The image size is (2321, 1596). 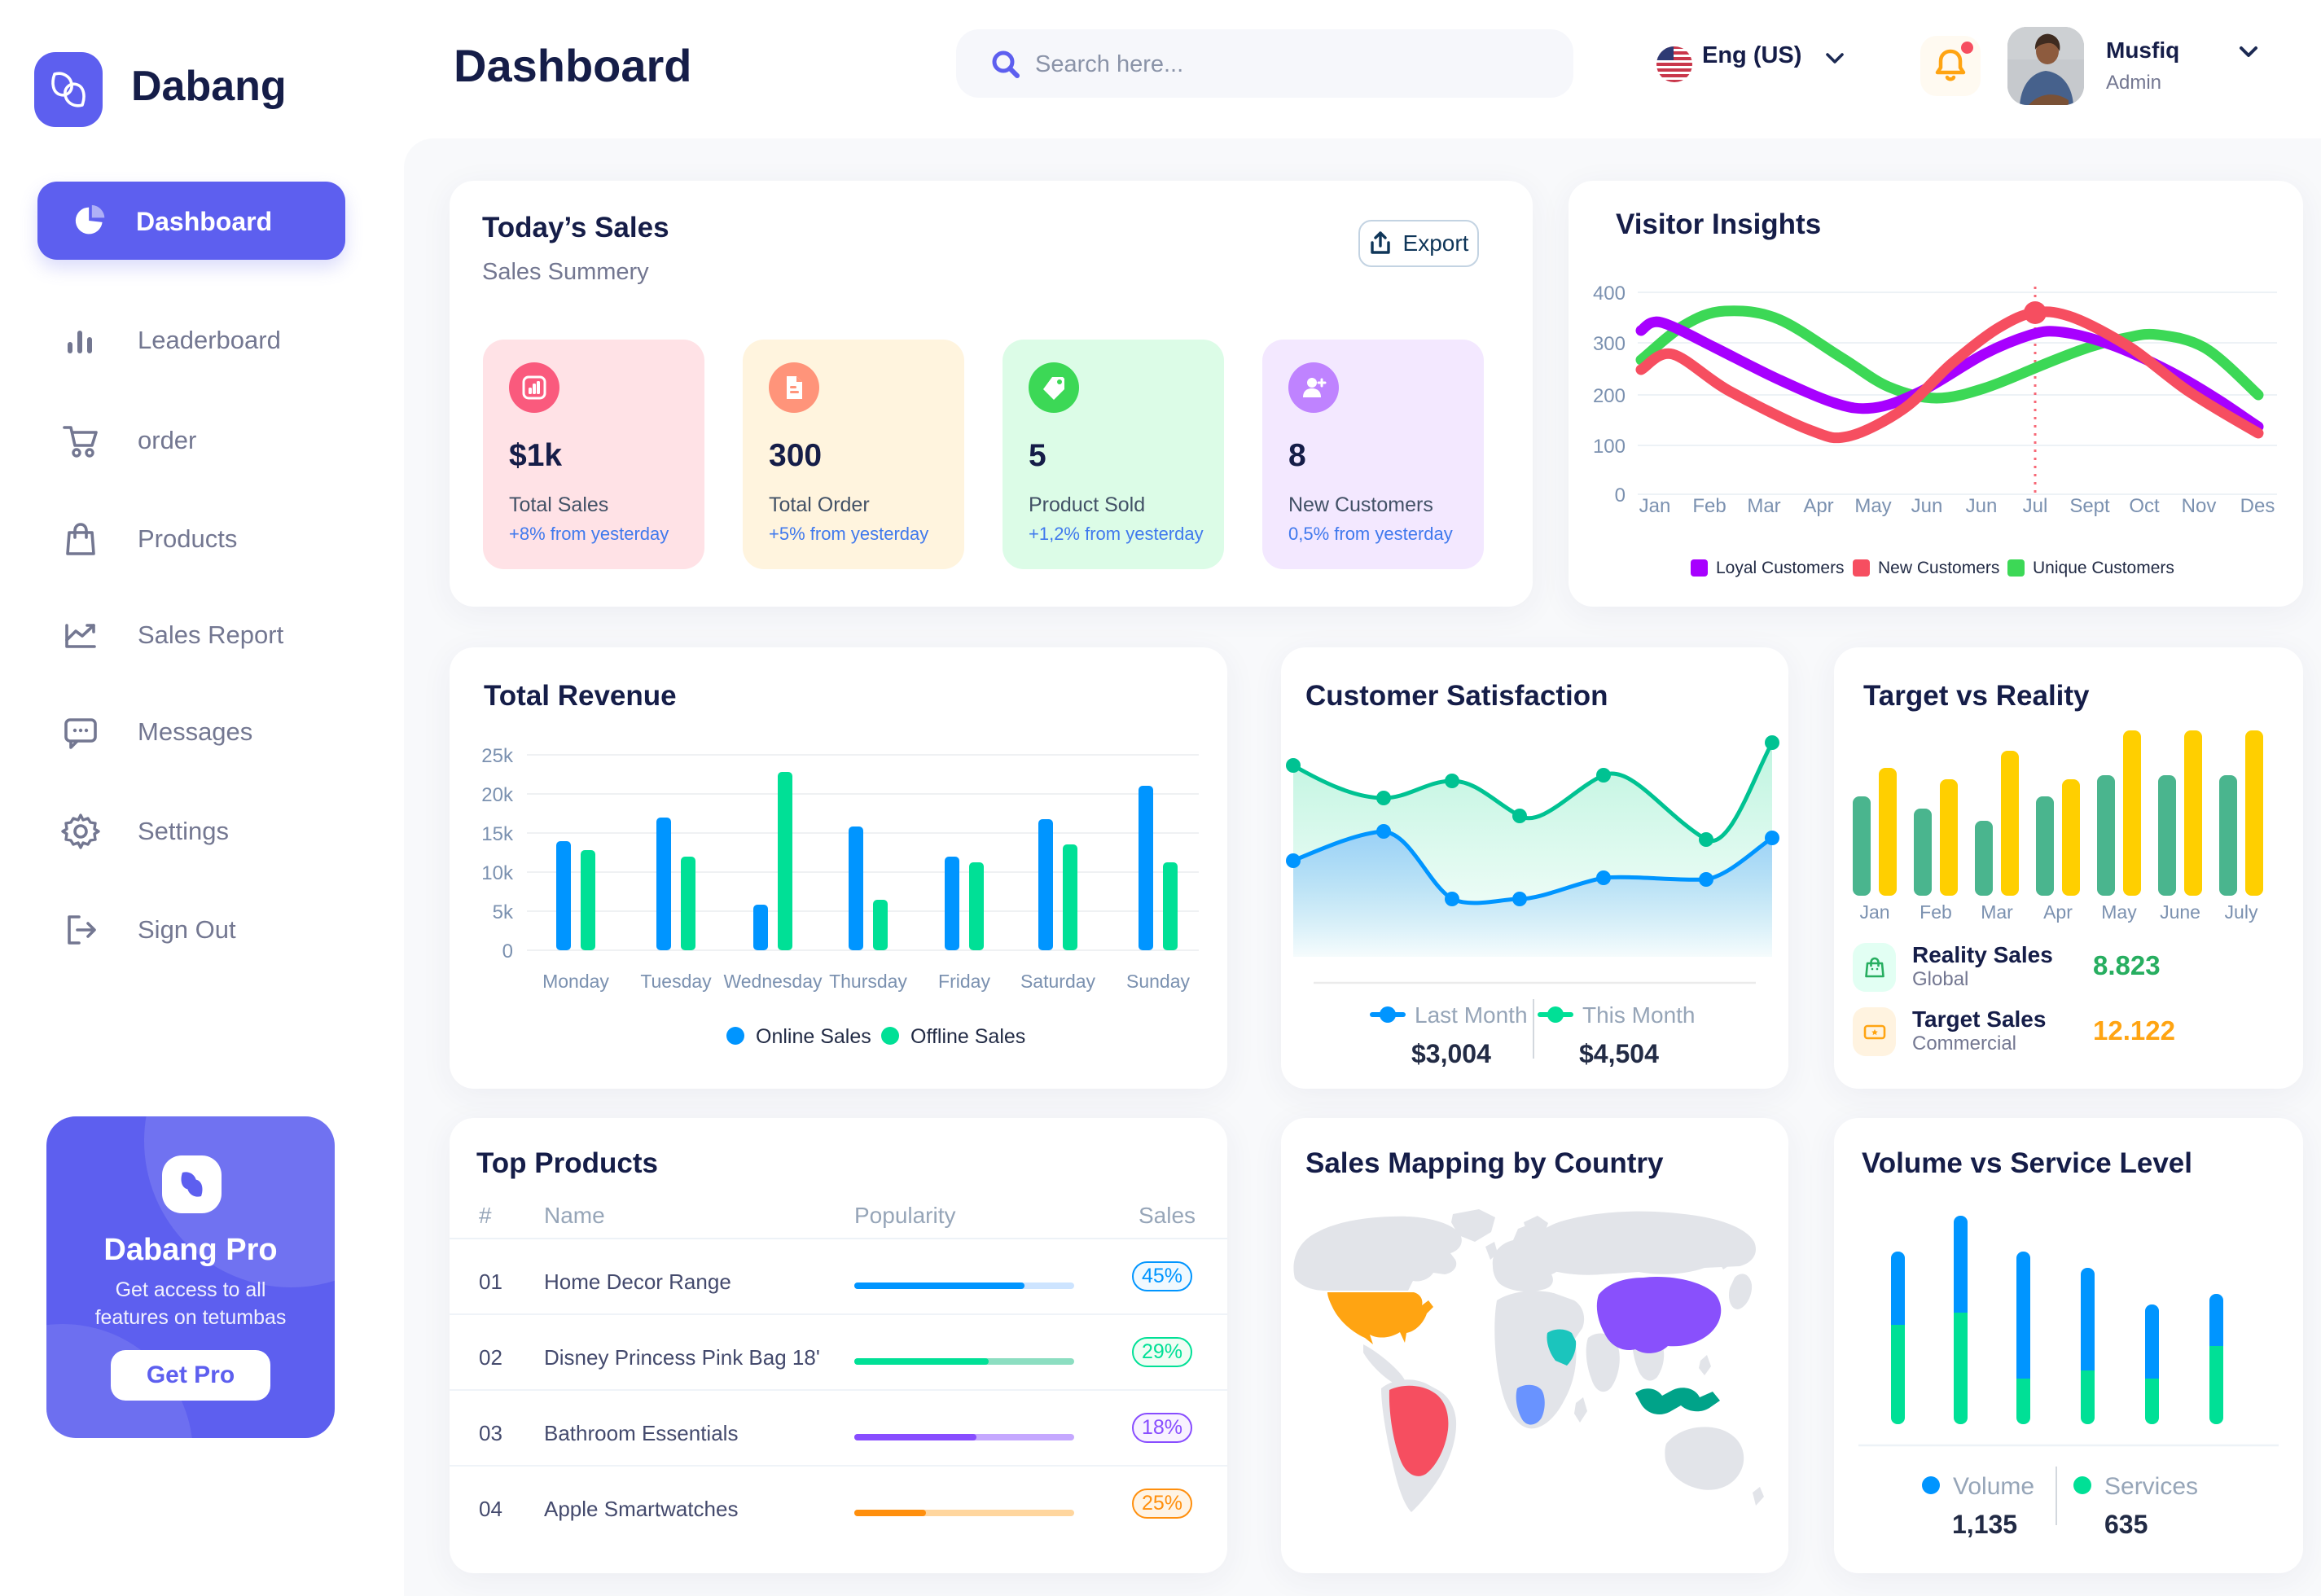 I want to click on svg-text: Saturday, so click(x=1058, y=982).